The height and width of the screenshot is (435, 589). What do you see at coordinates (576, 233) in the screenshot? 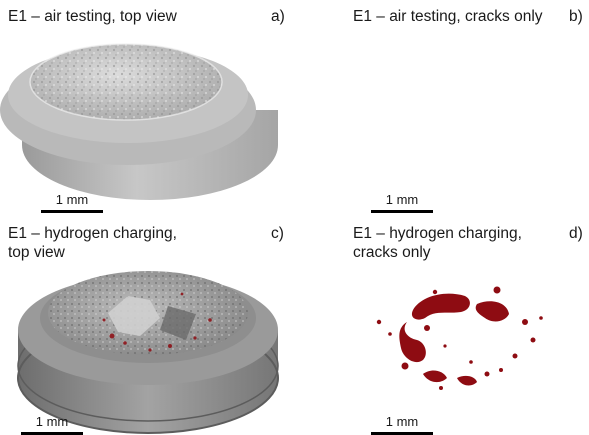
I see `panel-tag: d)` at bounding box center [576, 233].